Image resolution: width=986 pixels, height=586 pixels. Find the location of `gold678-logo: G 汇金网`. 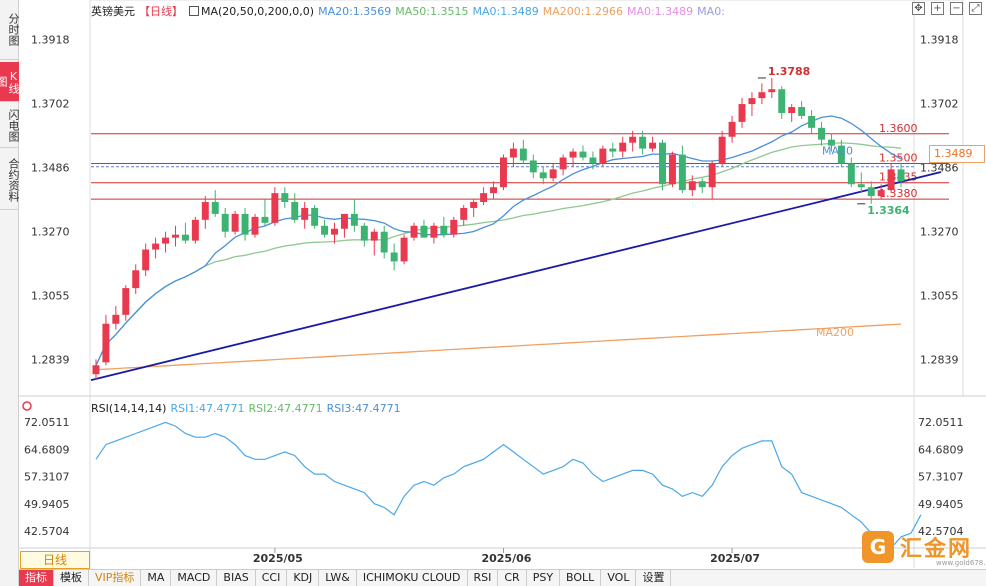

gold678-logo: G 汇金网 is located at coordinates (918, 547).